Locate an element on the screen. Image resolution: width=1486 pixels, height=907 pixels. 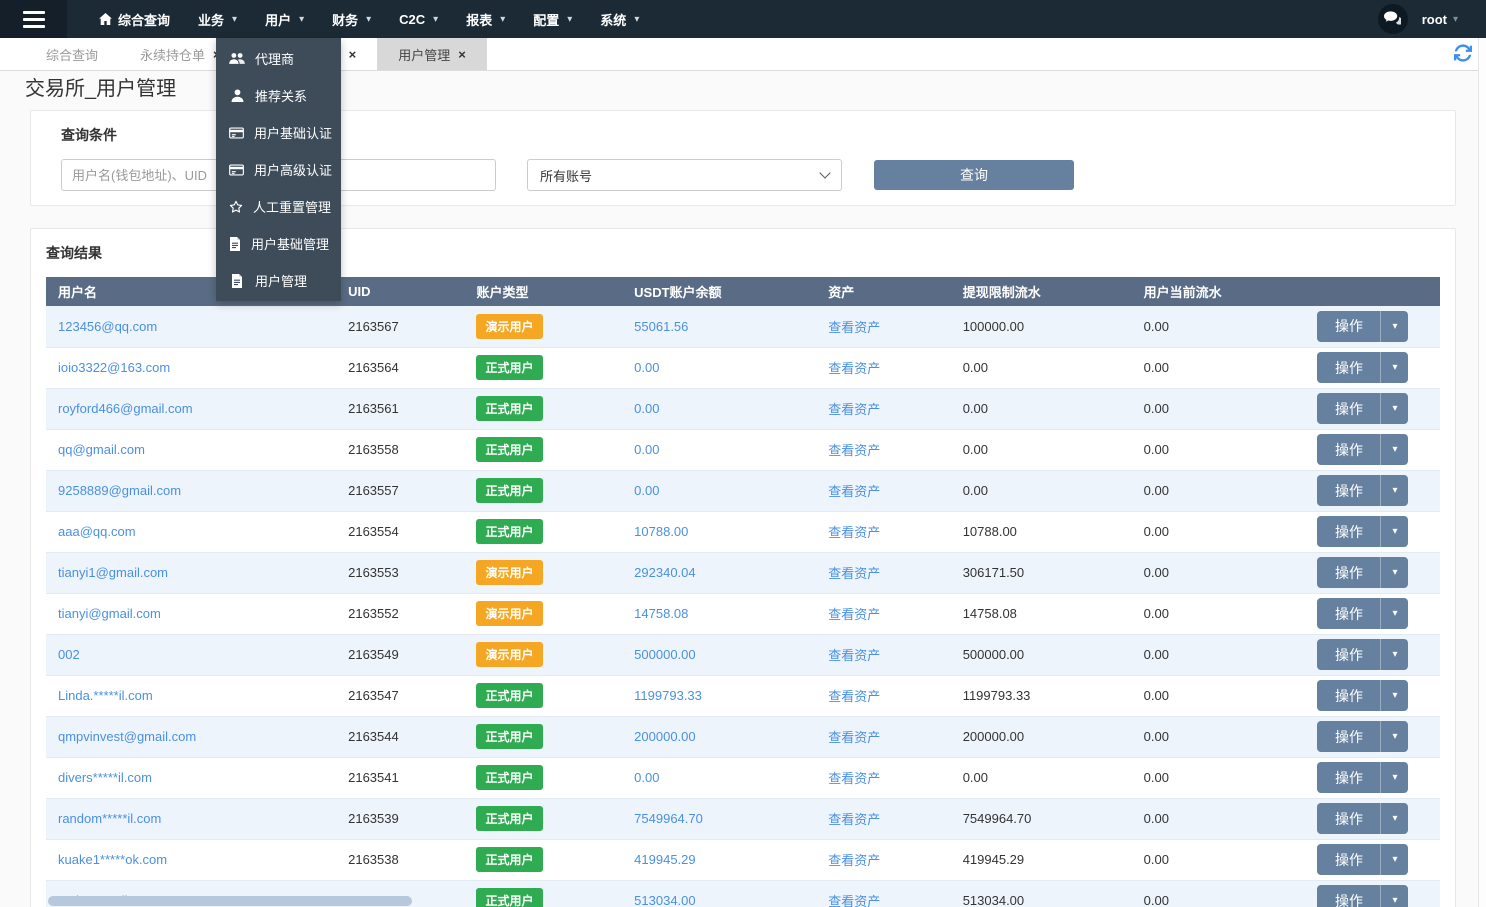
usdt-balance-link: 500000.00 is located at coordinates (665, 654).